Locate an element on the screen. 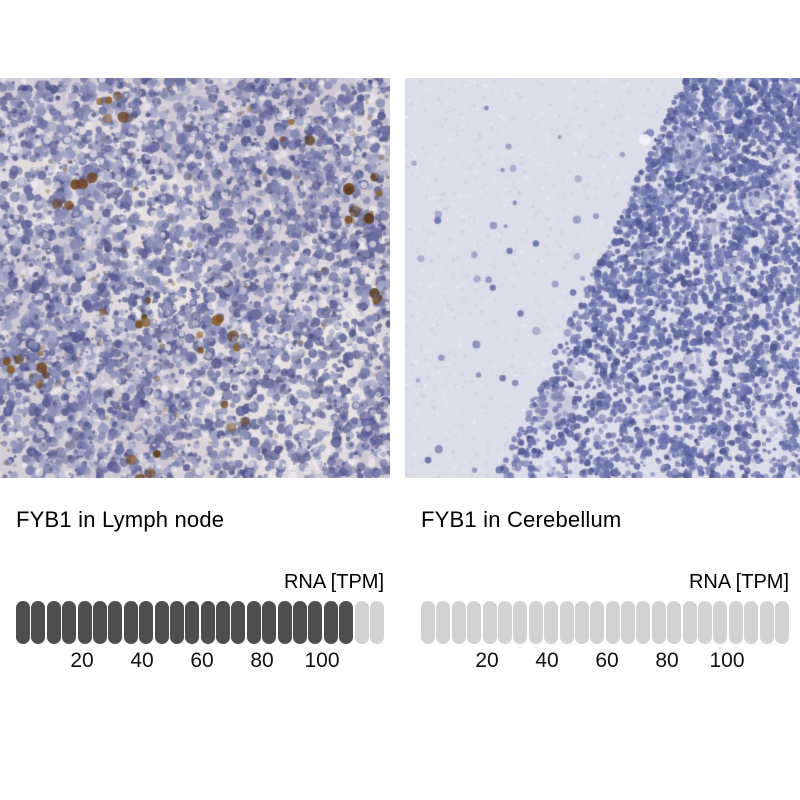 The width and height of the screenshot is (800, 800). panel-caption-lymph-node: FYB1 in Lymph node is located at coordinates (120, 519).